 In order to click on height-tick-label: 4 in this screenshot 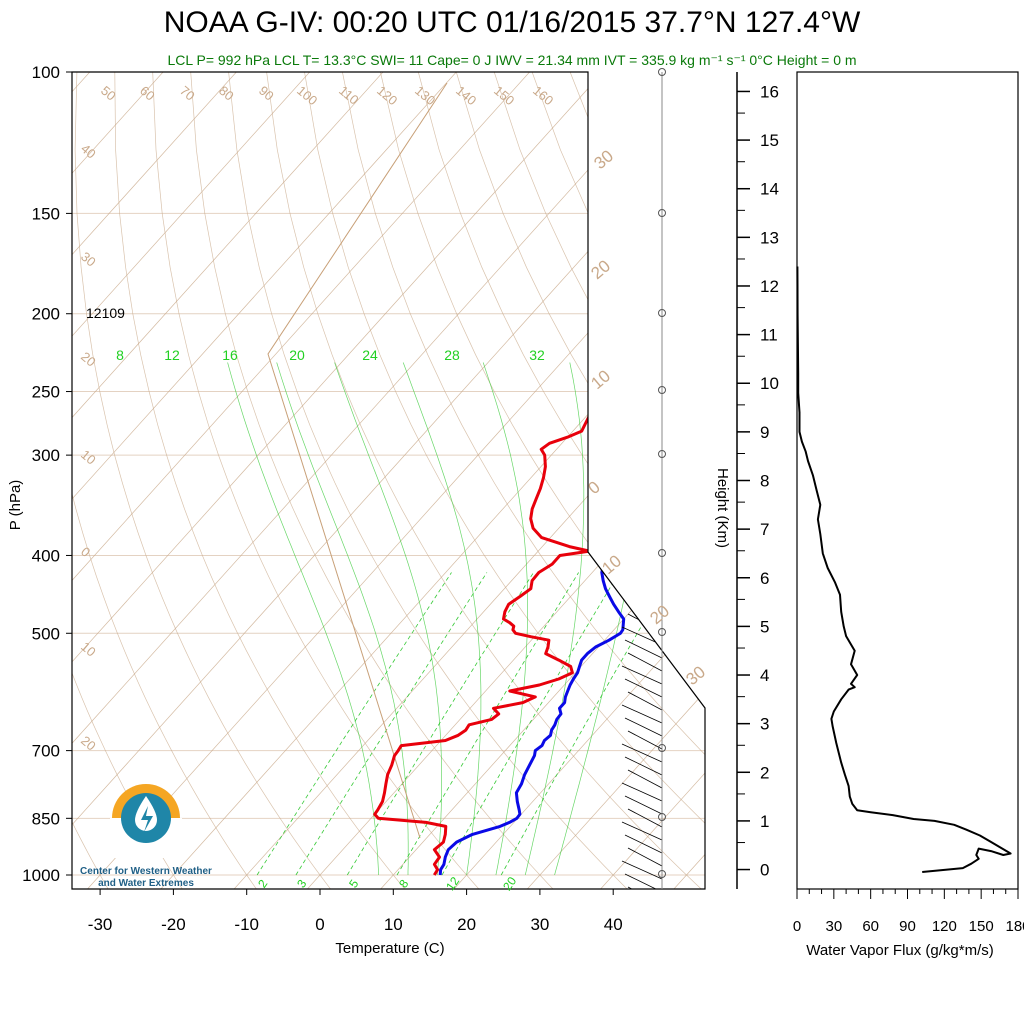, I will do `click(764, 675)`.